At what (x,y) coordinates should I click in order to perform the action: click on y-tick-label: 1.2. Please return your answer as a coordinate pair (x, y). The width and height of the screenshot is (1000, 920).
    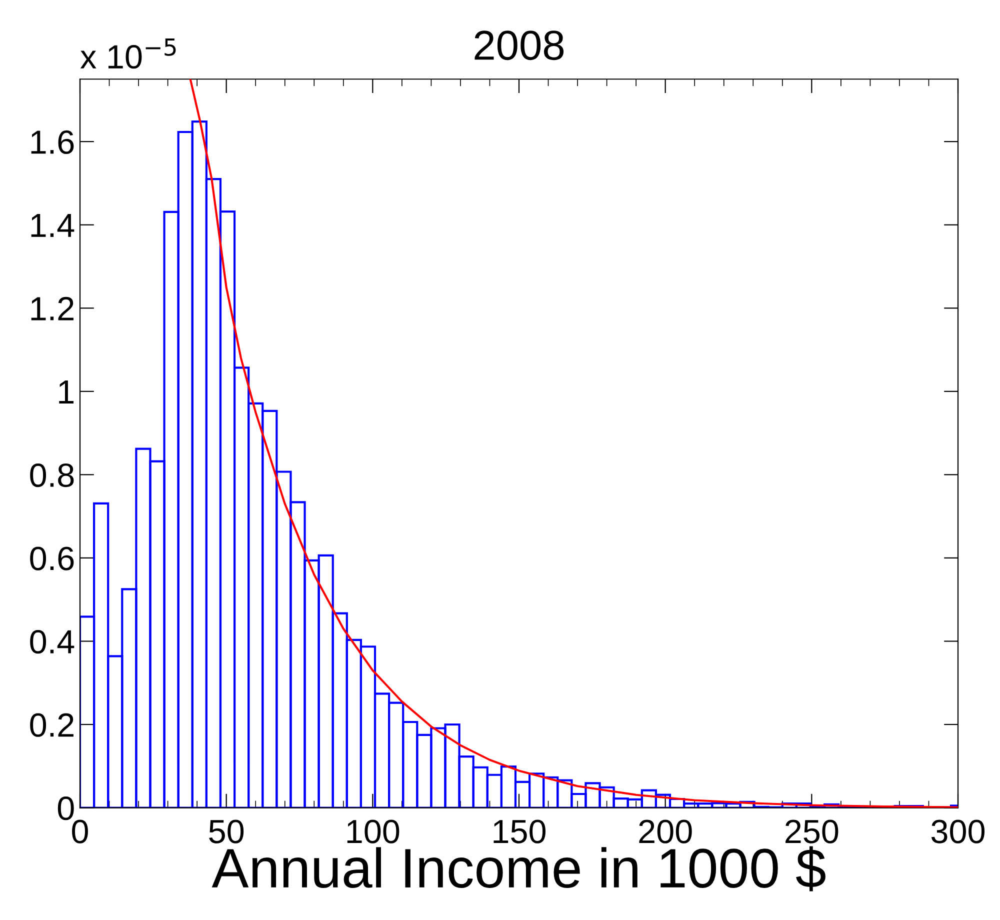
    Looking at the image, I should click on (52, 308).